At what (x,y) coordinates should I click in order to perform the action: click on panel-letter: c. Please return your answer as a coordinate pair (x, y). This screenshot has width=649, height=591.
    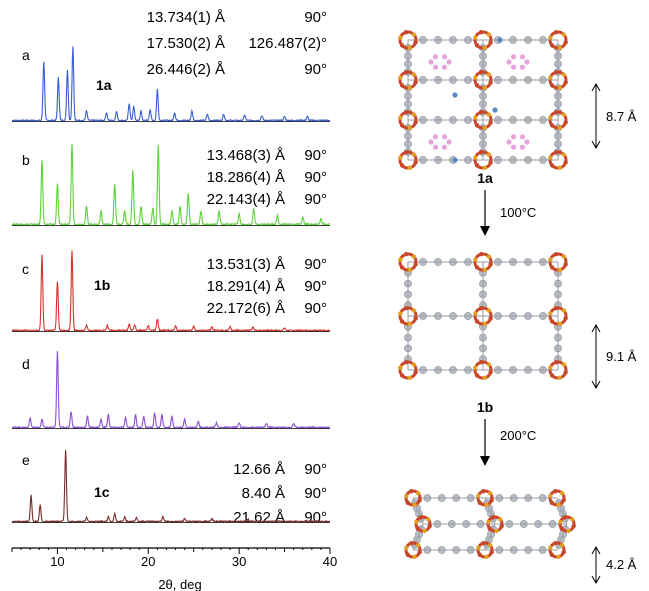
    Looking at the image, I should click on (25, 269).